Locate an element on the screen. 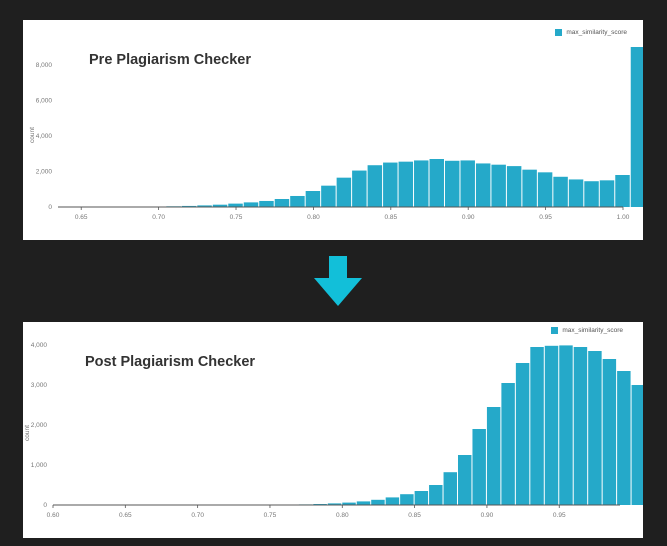  x-tick-label: 0.60 is located at coordinates (53, 515).